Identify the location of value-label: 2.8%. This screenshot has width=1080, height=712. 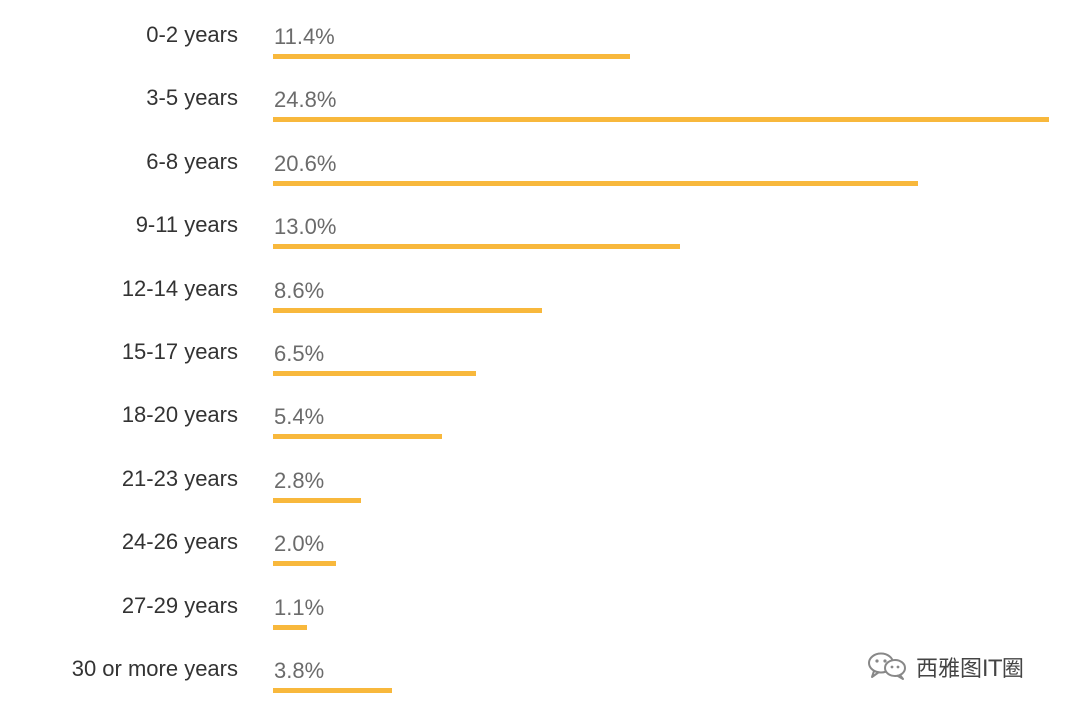
(299, 480).